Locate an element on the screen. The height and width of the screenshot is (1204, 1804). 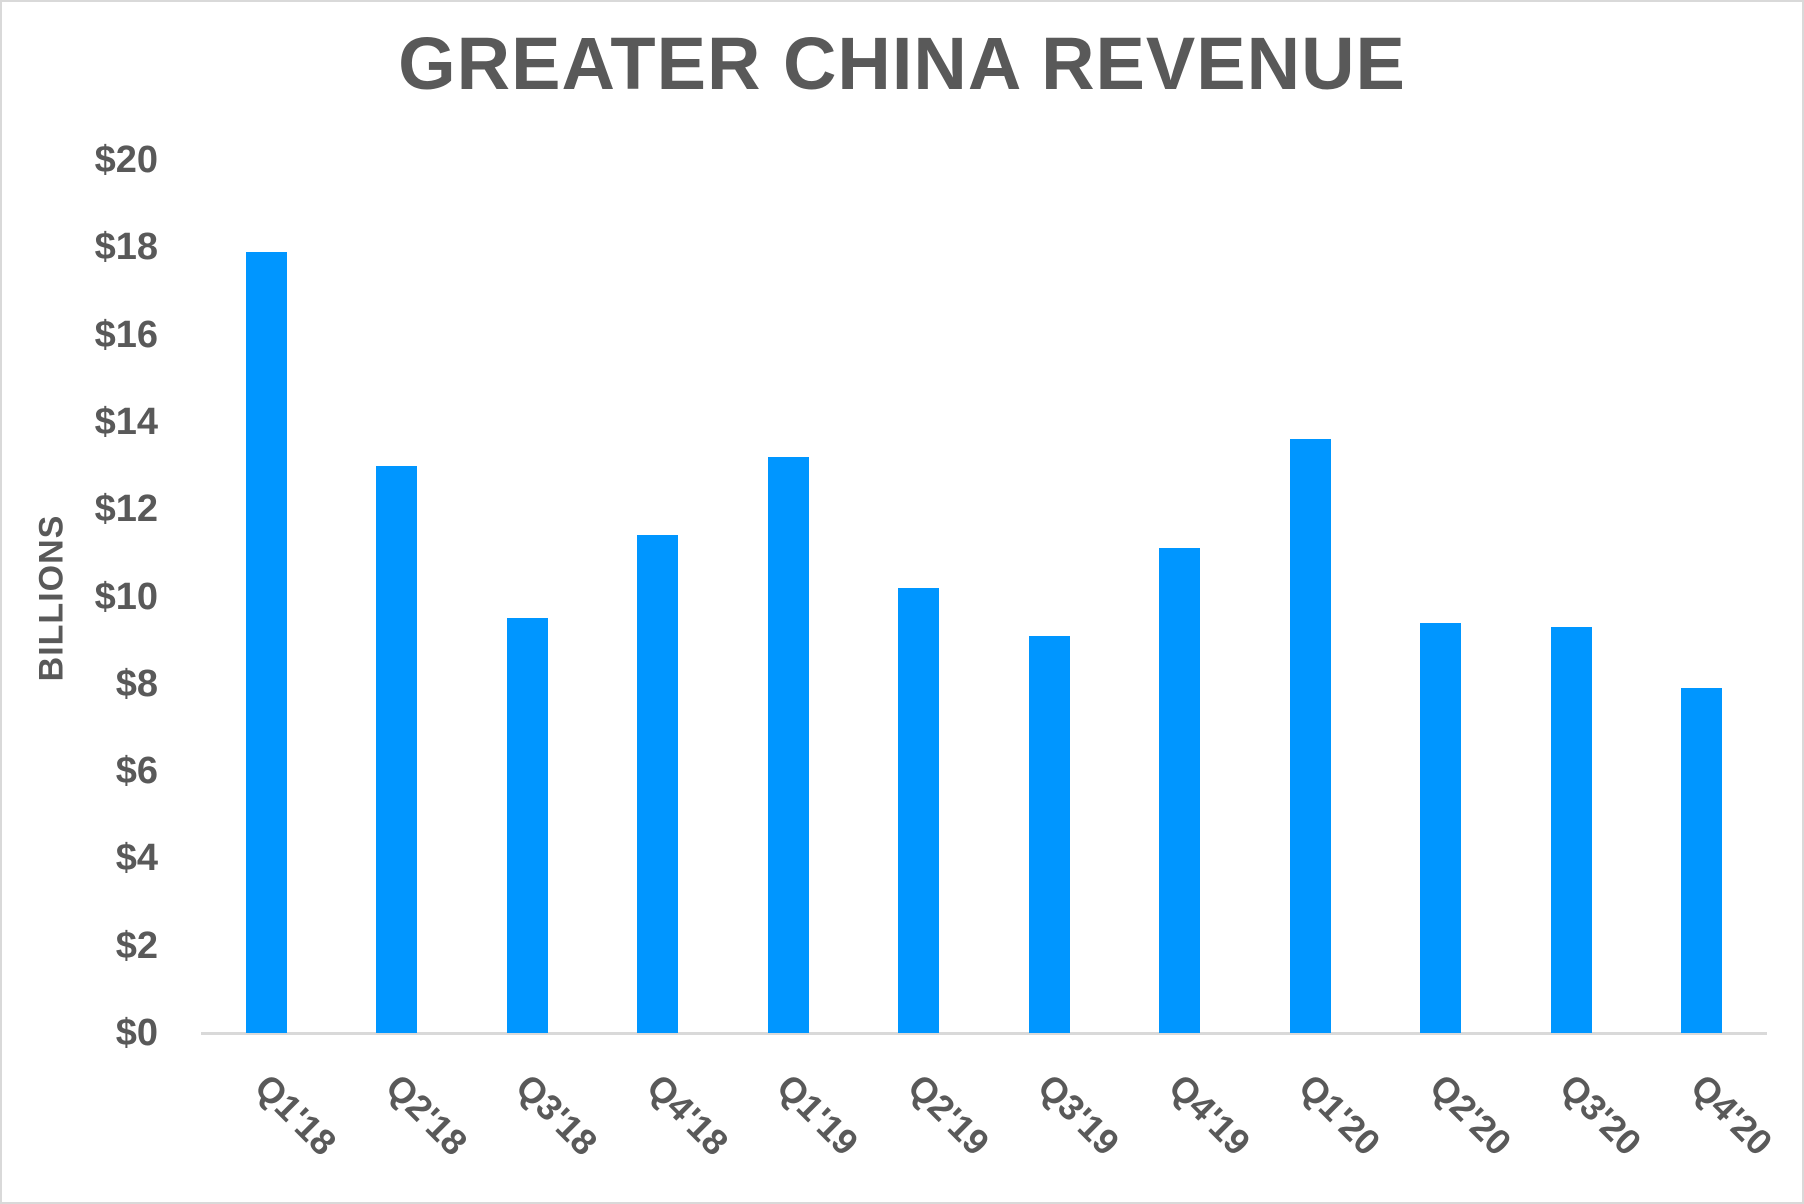
y-tick-label: $16 is located at coordinates (126, 334).